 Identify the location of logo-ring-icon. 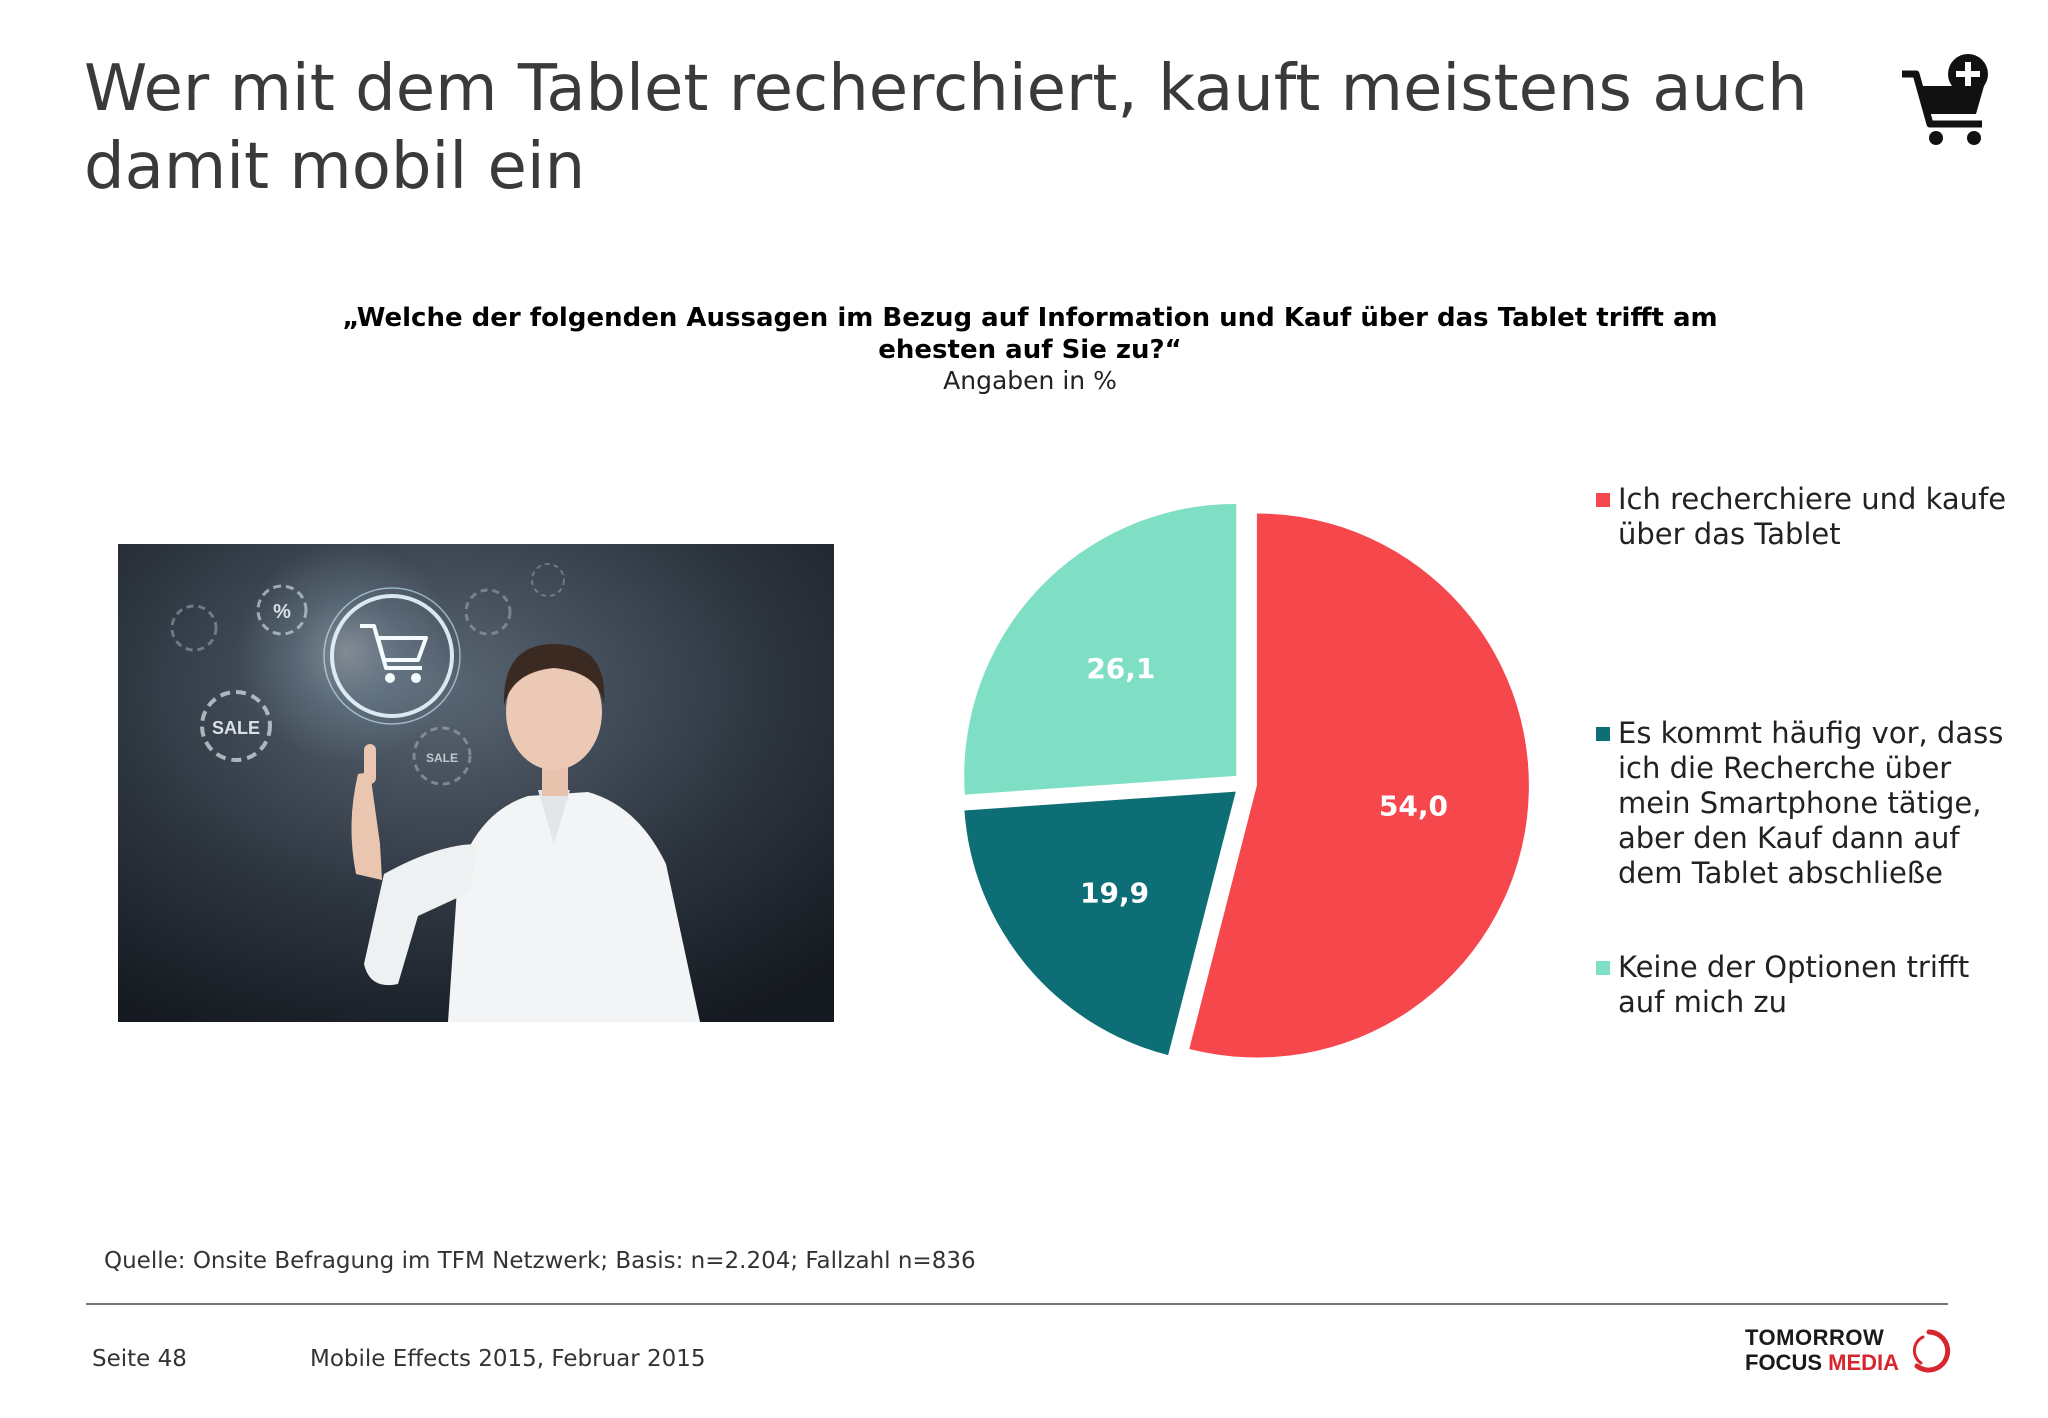
(1931, 1351).